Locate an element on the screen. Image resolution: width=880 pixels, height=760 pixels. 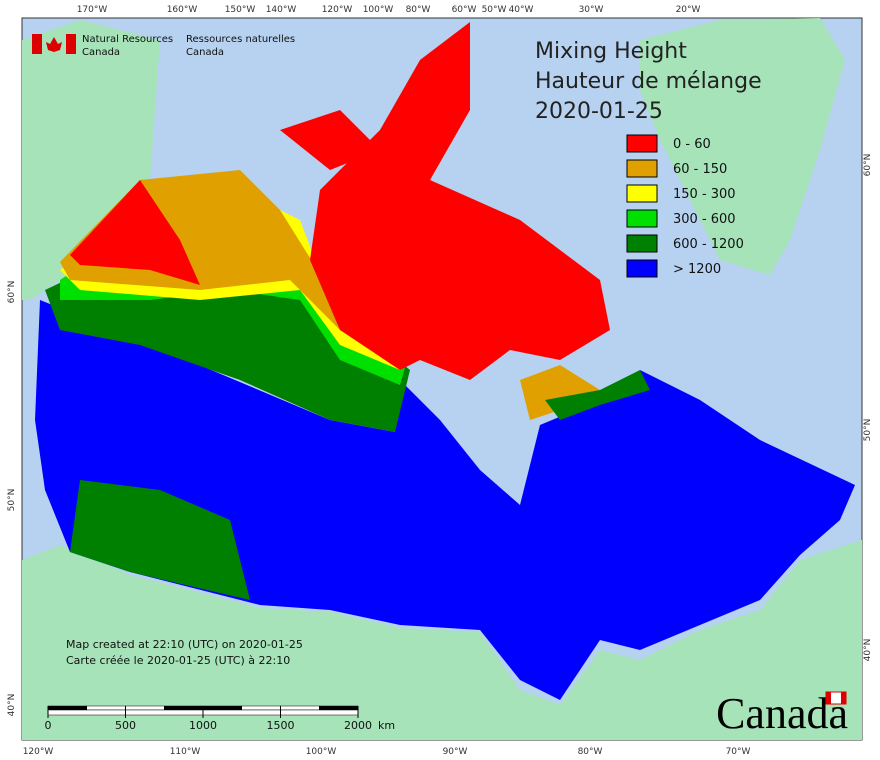
scale-label: 500 is located at coordinates (125, 725).